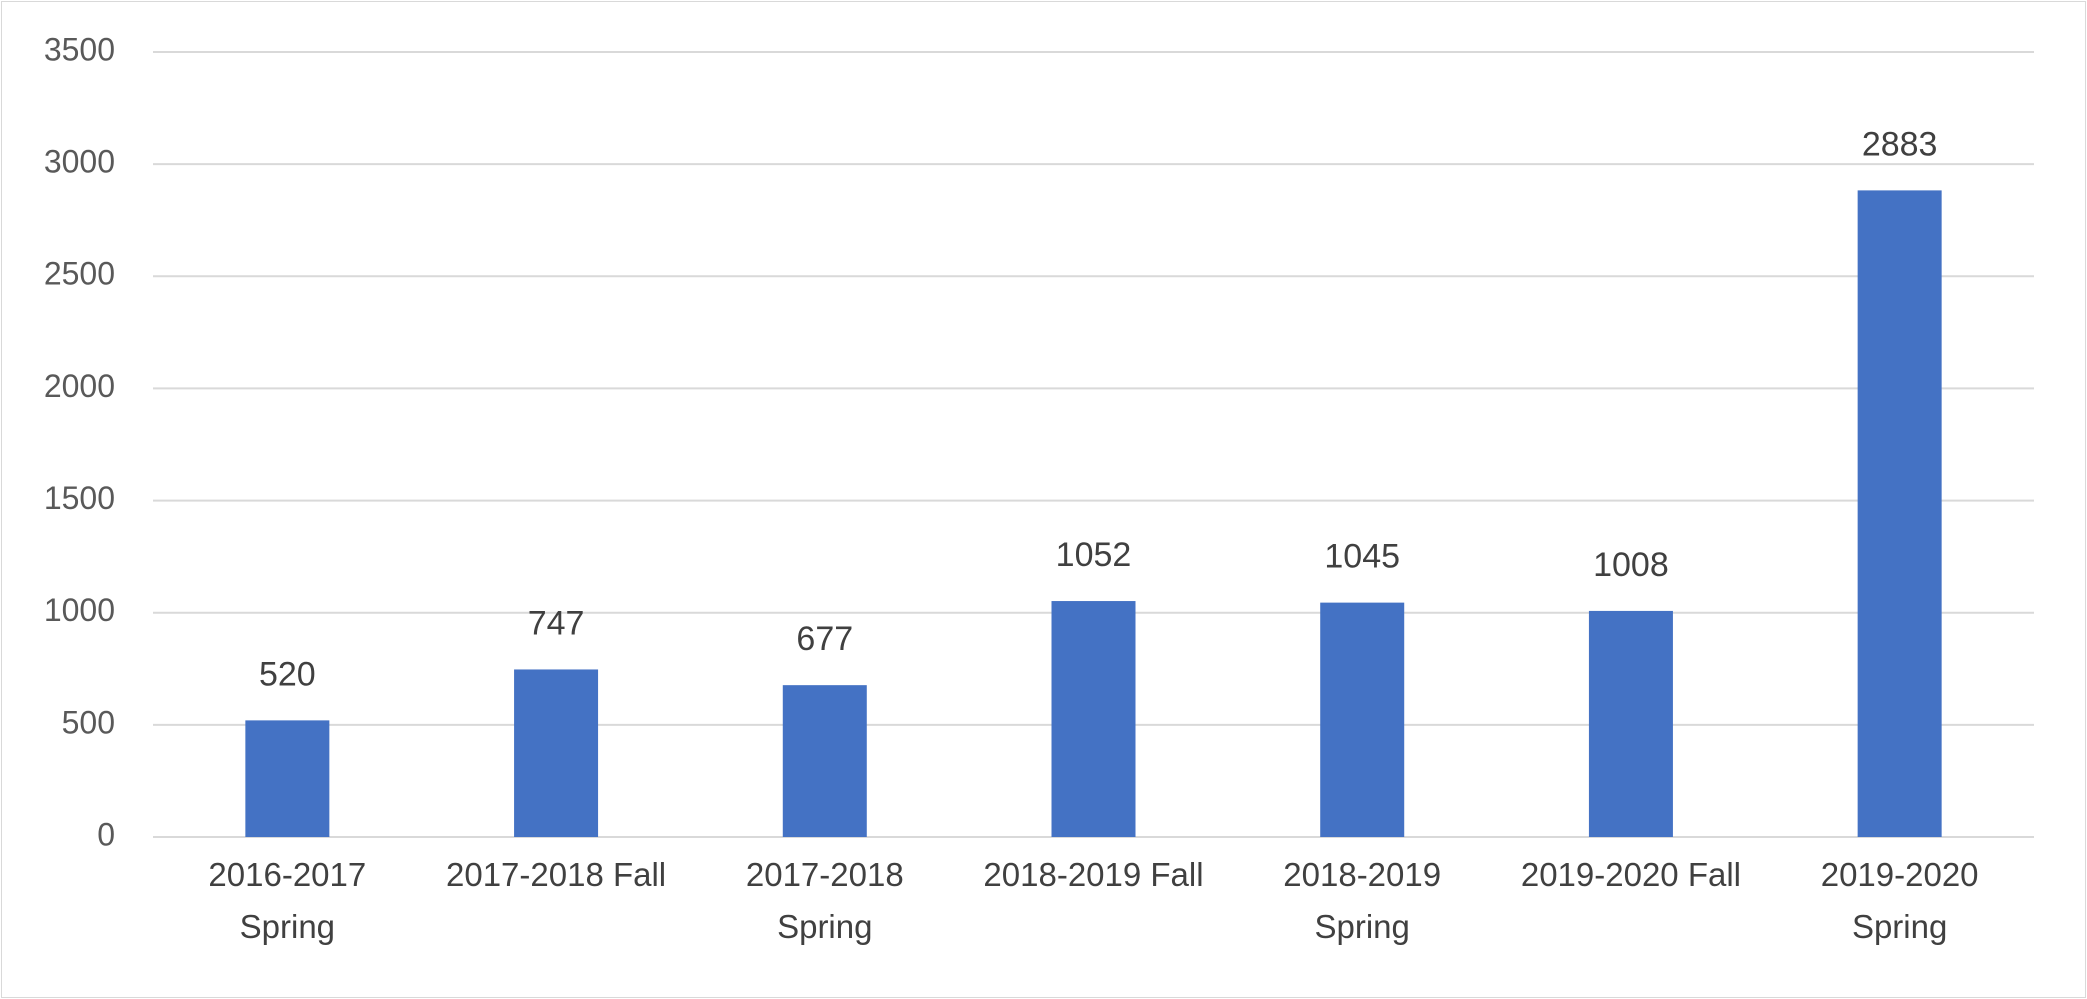 This screenshot has width=2087, height=999. What do you see at coordinates (824, 639) in the screenshot?
I see `data-label: 677` at bounding box center [824, 639].